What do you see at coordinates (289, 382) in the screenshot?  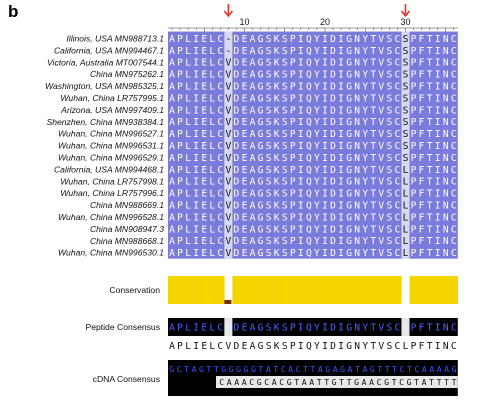 I see `cdna-base-bottom: G` at bounding box center [289, 382].